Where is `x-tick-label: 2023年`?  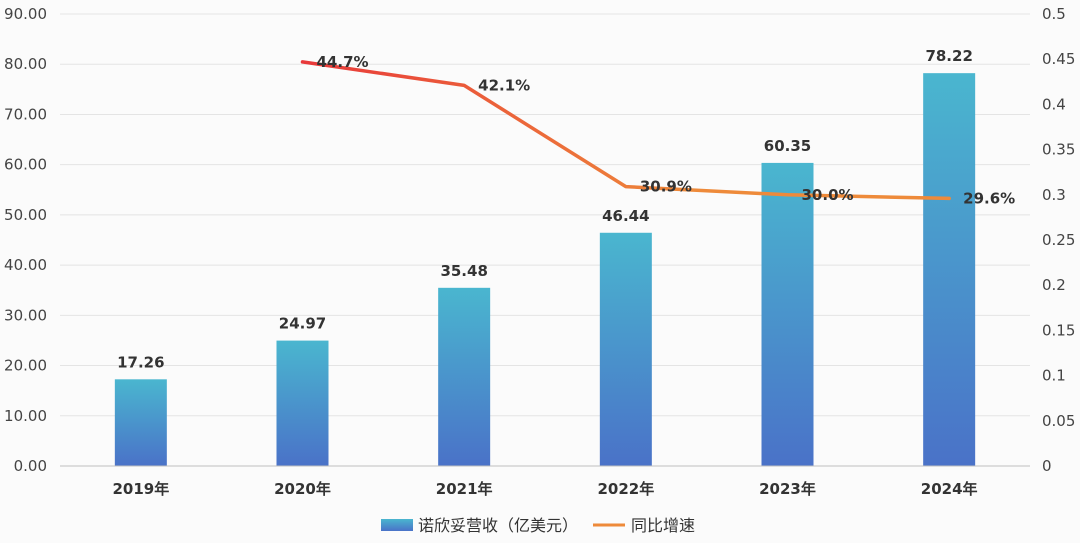 x-tick-label: 2023年 is located at coordinates (787, 489).